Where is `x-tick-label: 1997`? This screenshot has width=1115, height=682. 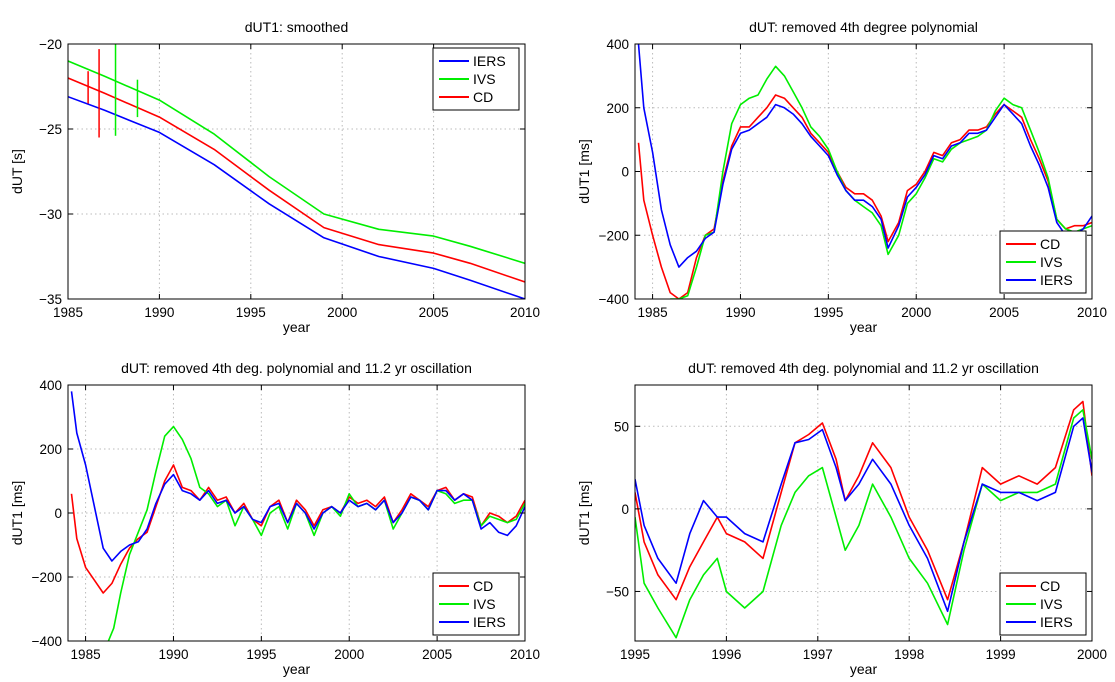
x-tick-label: 1997 is located at coordinates (818, 654).